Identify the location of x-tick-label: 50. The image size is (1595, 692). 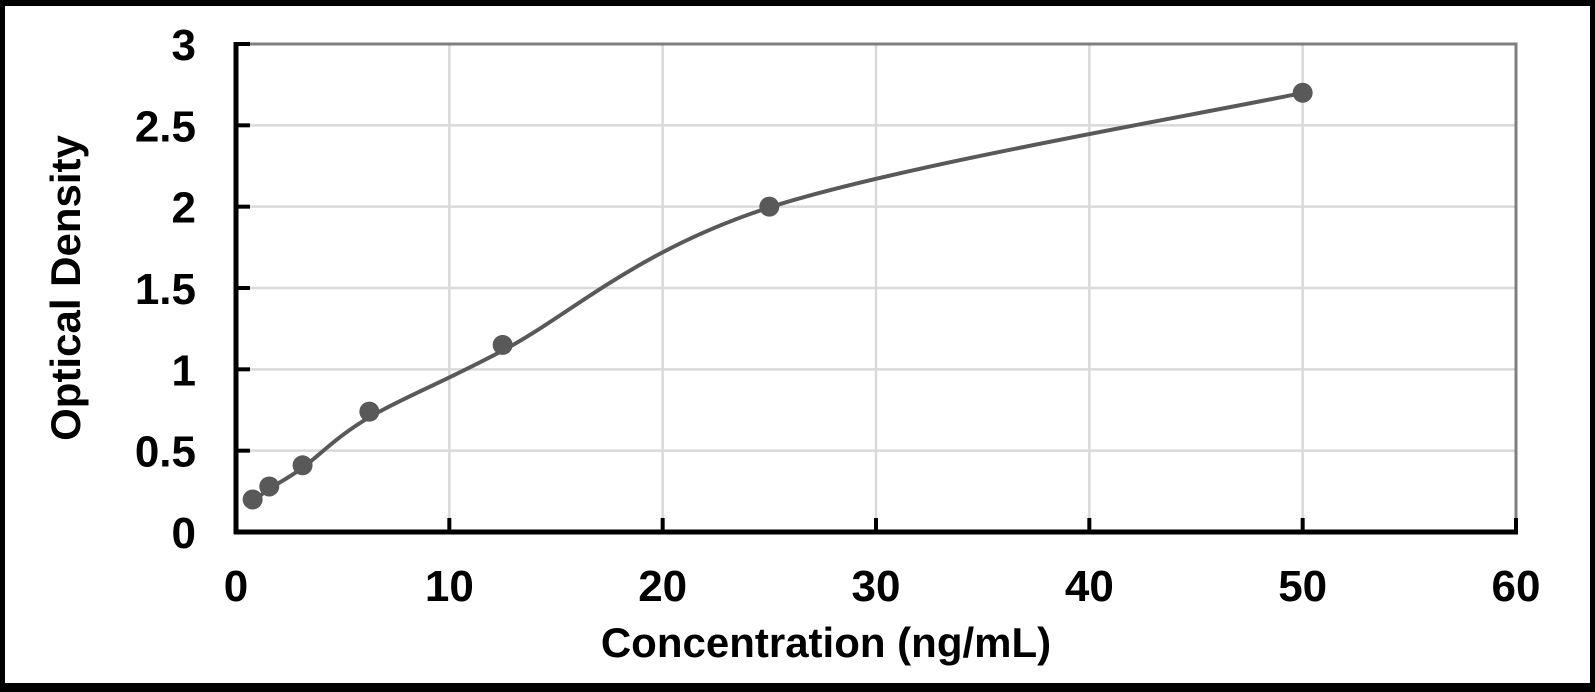
(1302, 586).